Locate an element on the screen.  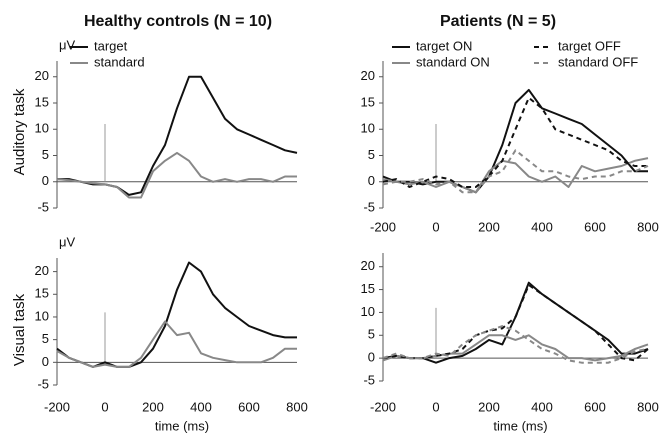
legend-label: standard is located at coordinates (119, 61).